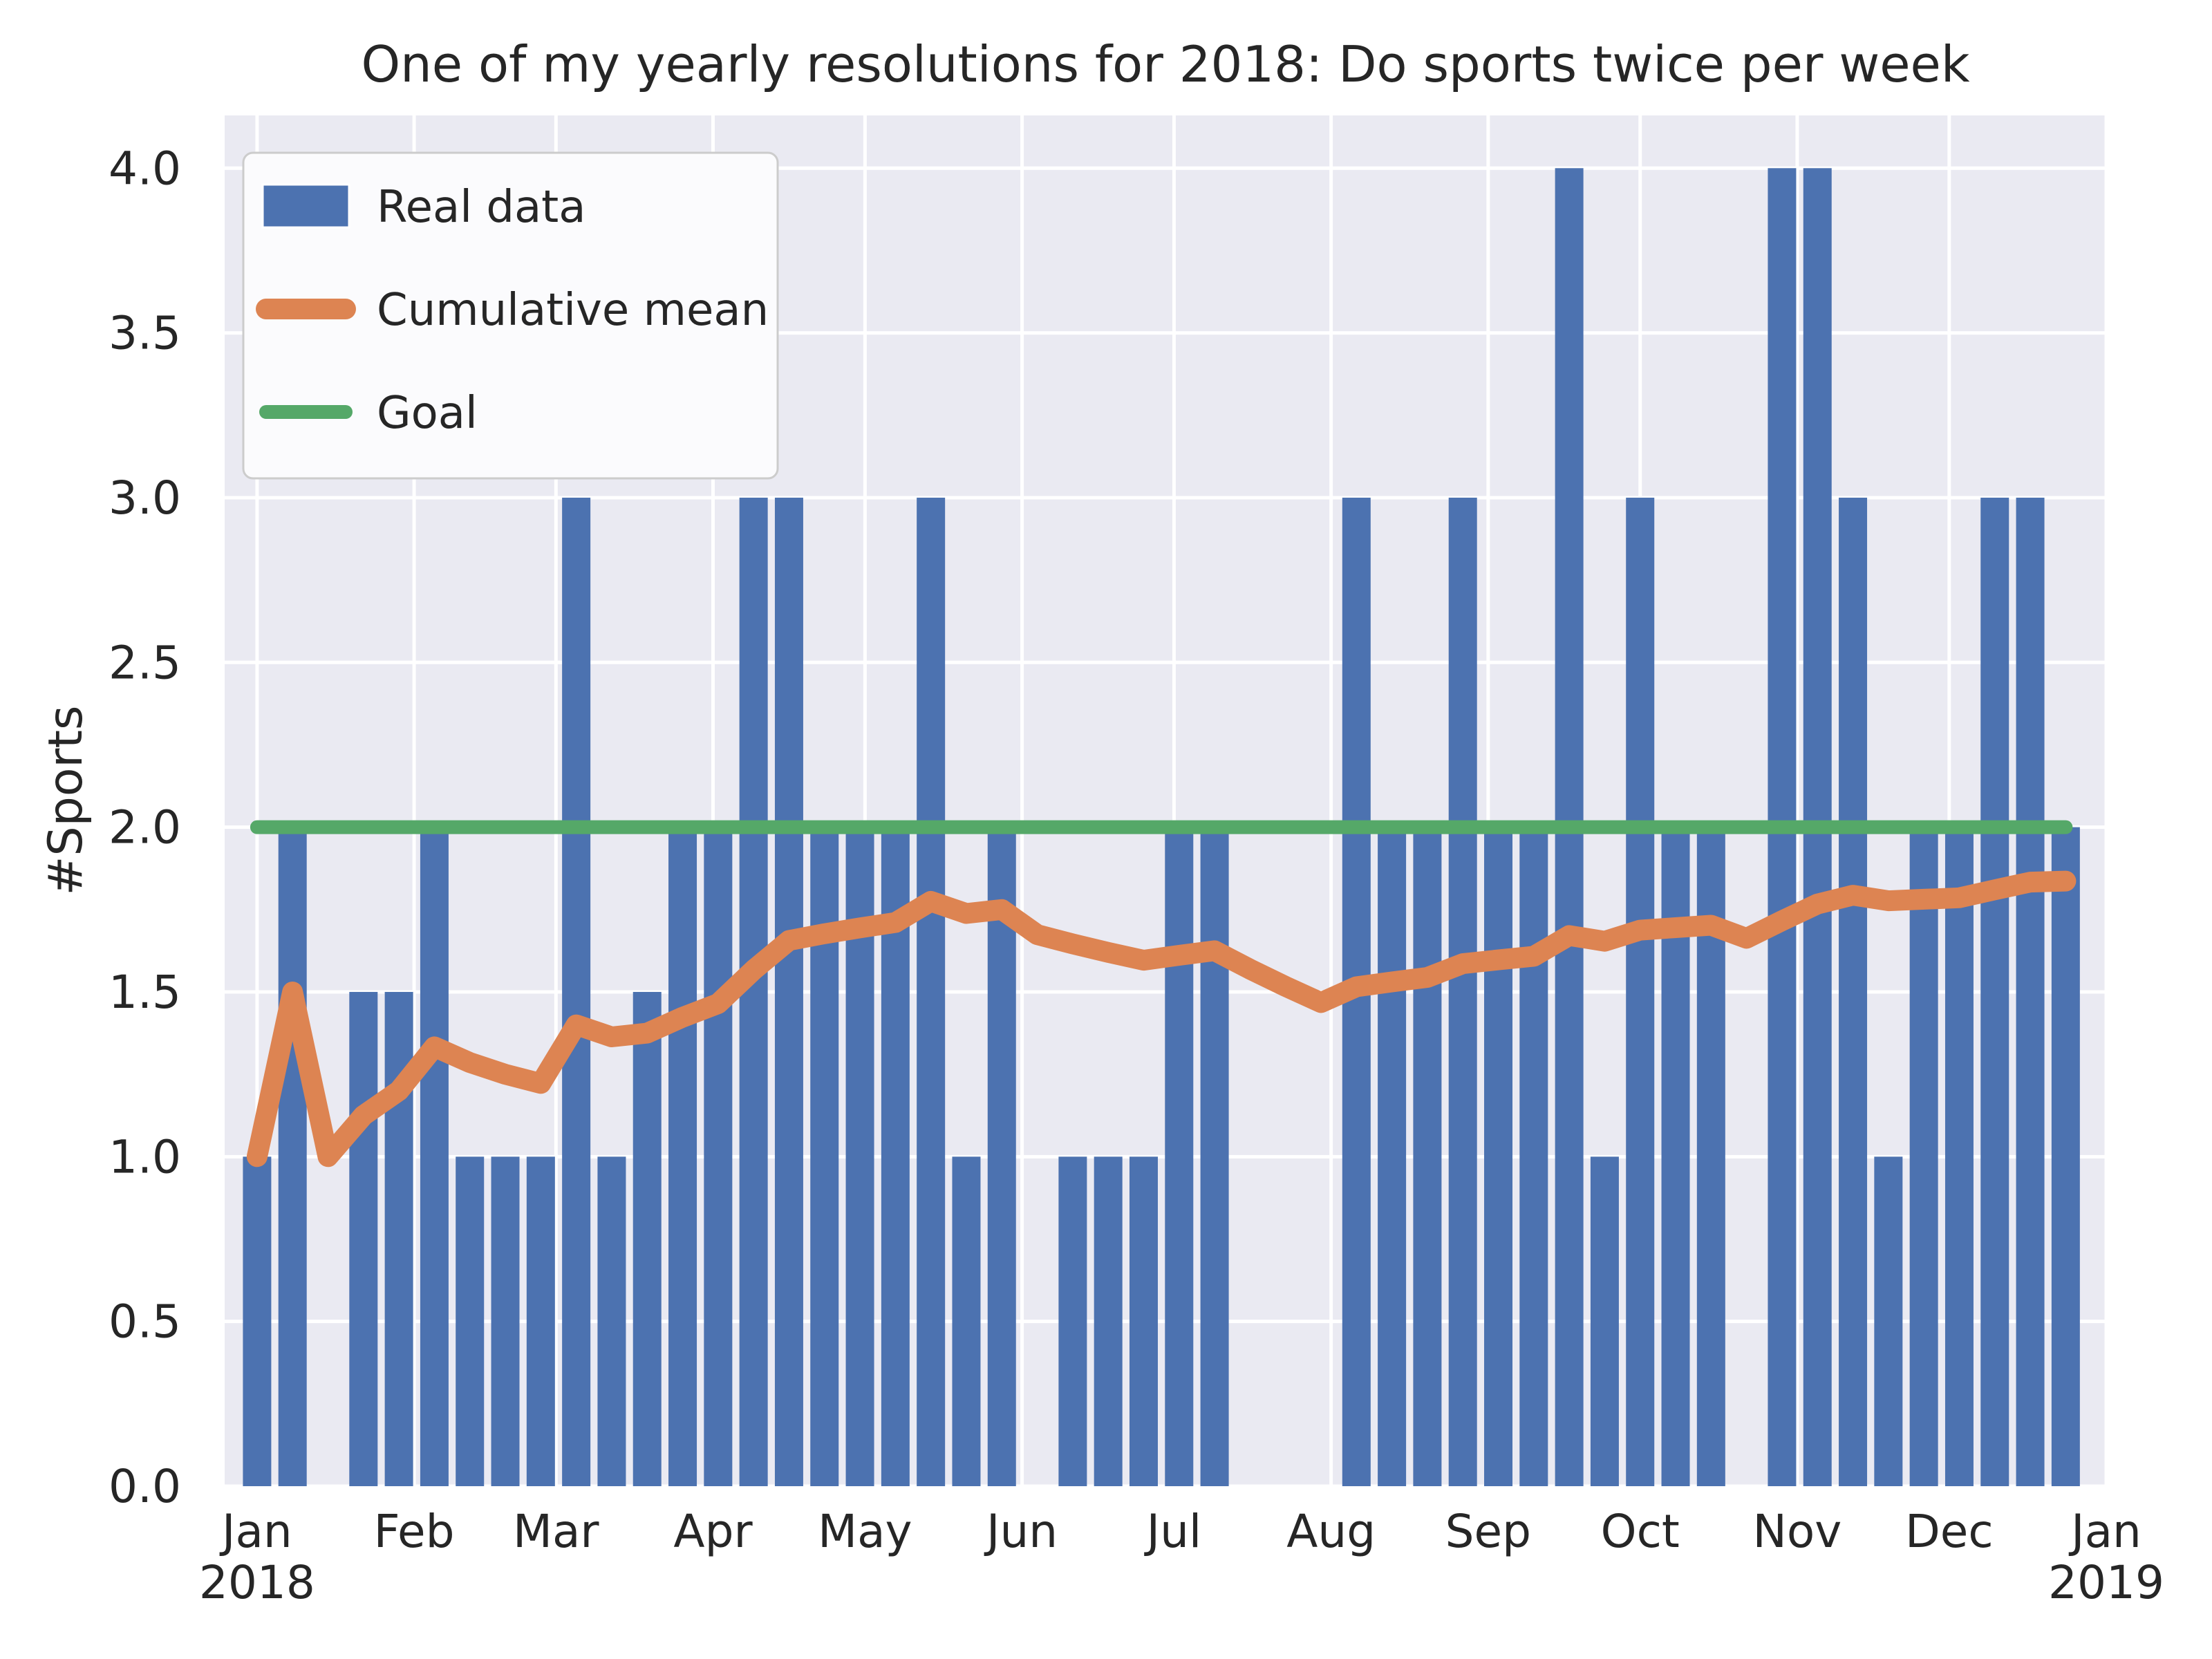 This screenshot has height=1659, width=2212. I want to click on y-tick-label: 4.0, so click(145, 168).